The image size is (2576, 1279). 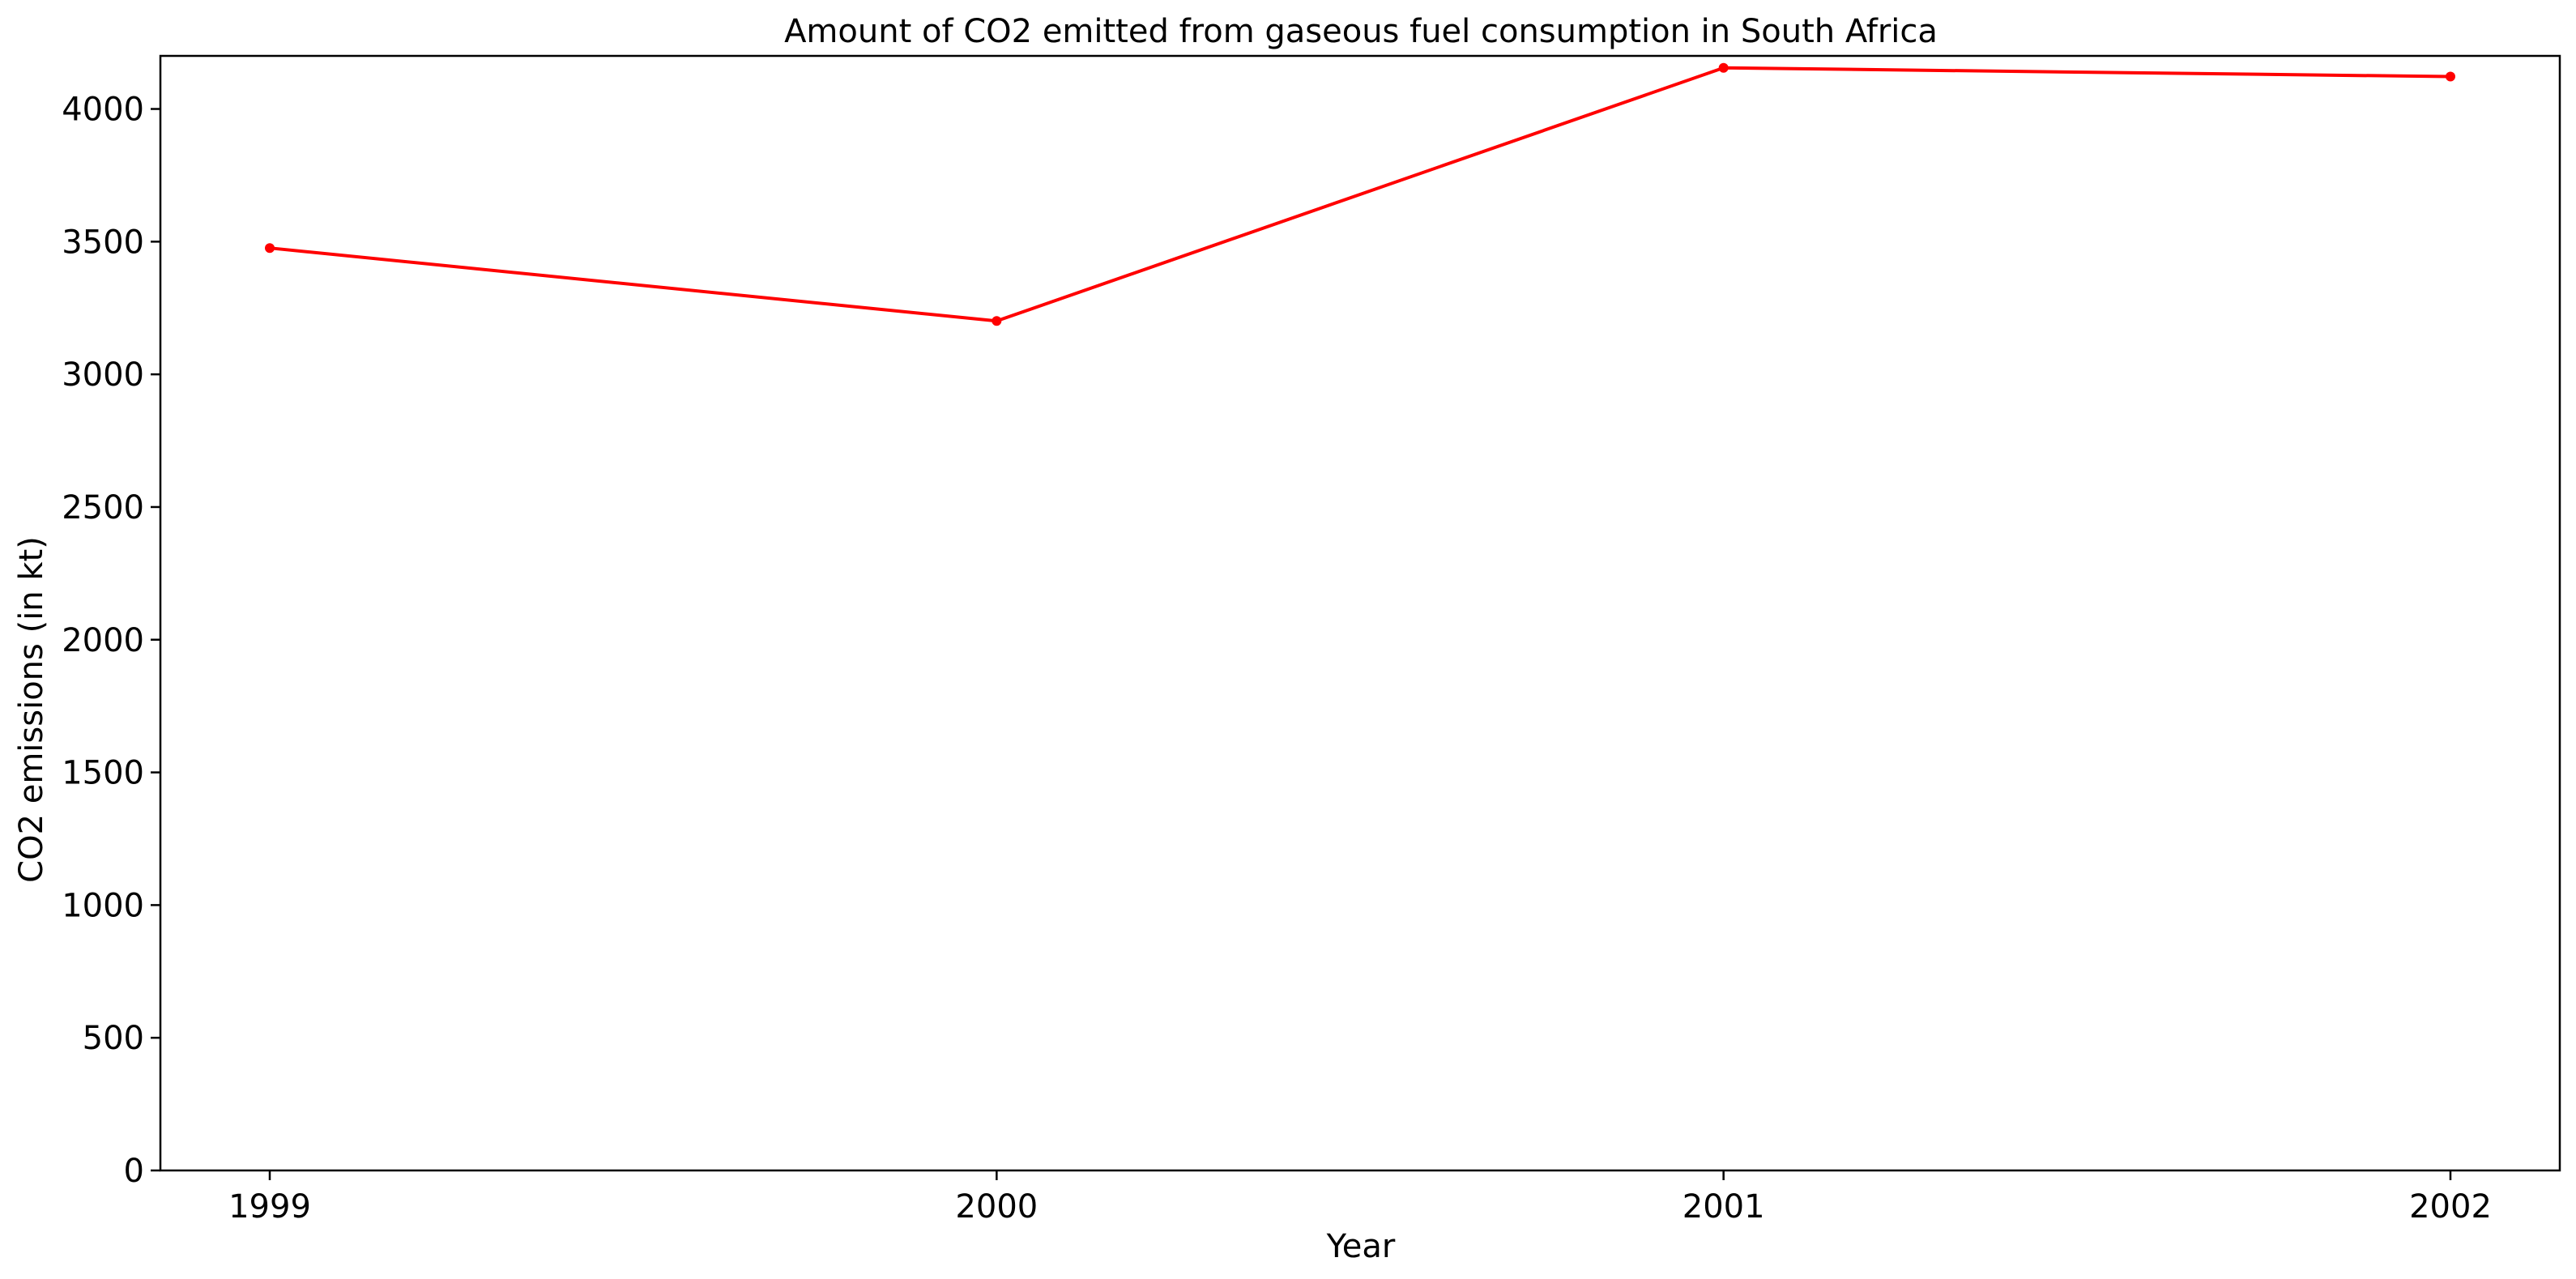 I want to click on y-tick-label: 2500, so click(x=103, y=508).